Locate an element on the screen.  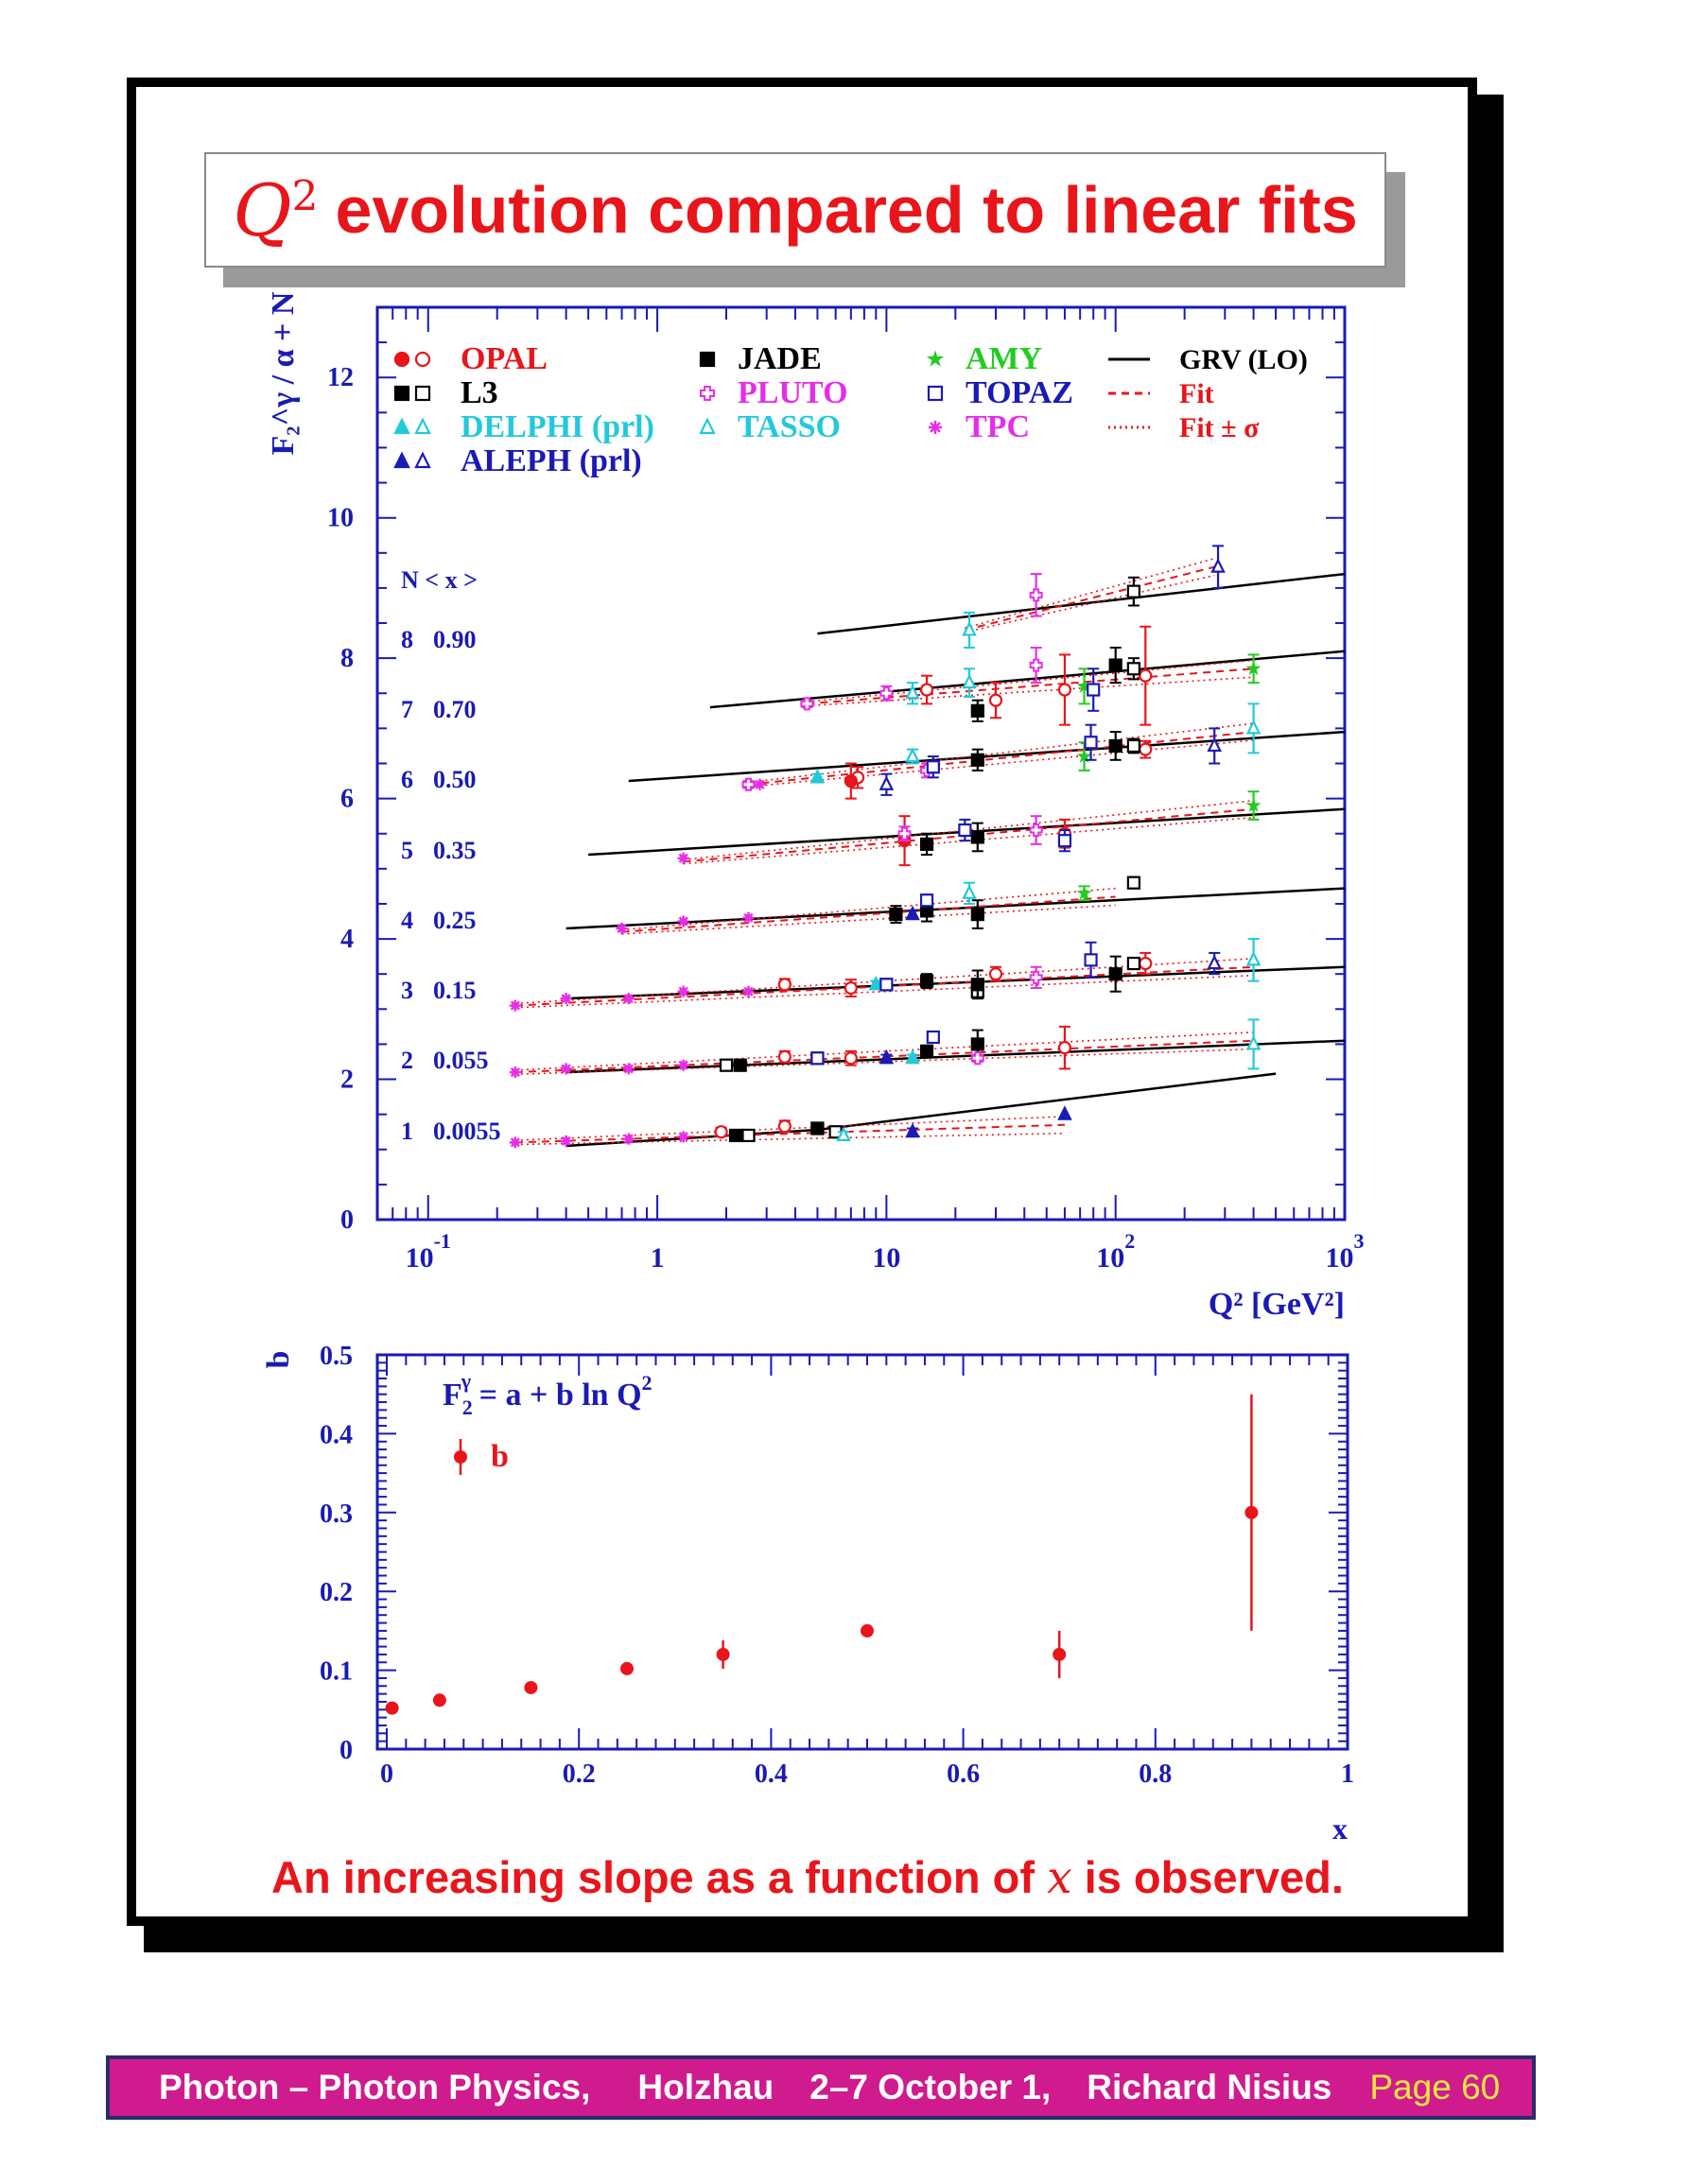
b-y-axis-label: b is located at coordinates (278, 1360).